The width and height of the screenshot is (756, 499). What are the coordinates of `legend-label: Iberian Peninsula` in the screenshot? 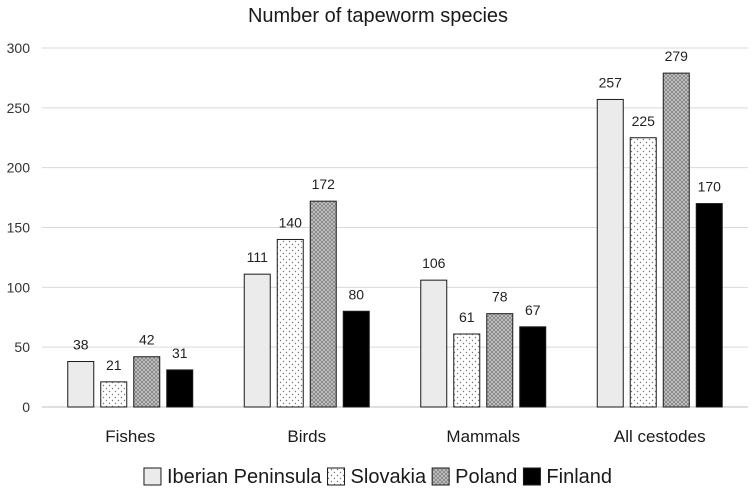 It's located at (244, 477).